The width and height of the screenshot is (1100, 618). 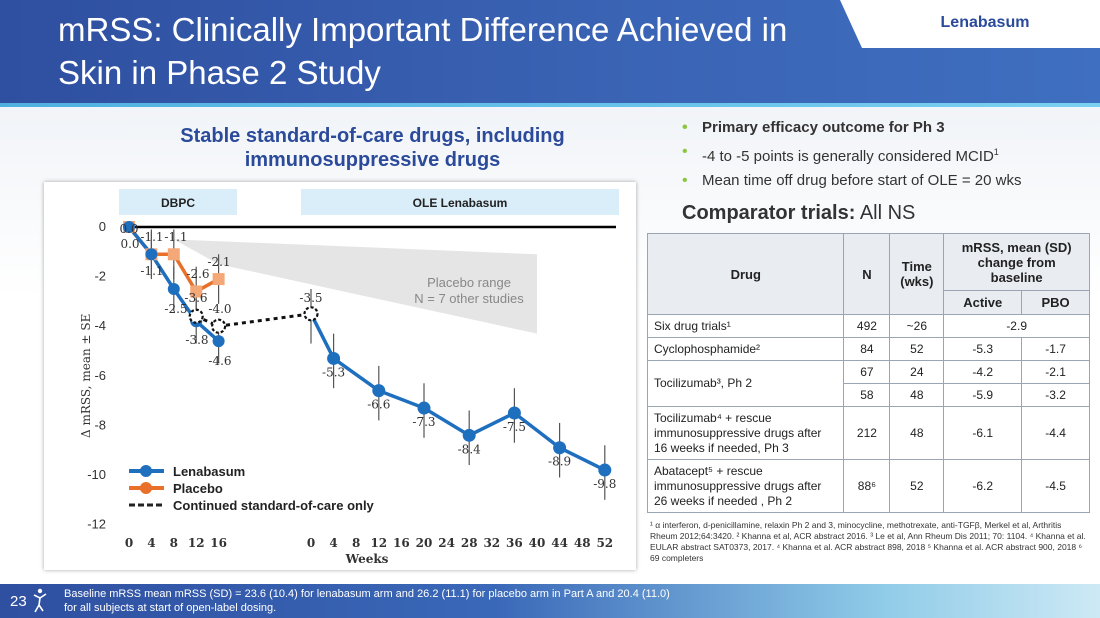 What do you see at coordinates (367, 559) in the screenshot?
I see `x-axis-label: Weeks` at bounding box center [367, 559].